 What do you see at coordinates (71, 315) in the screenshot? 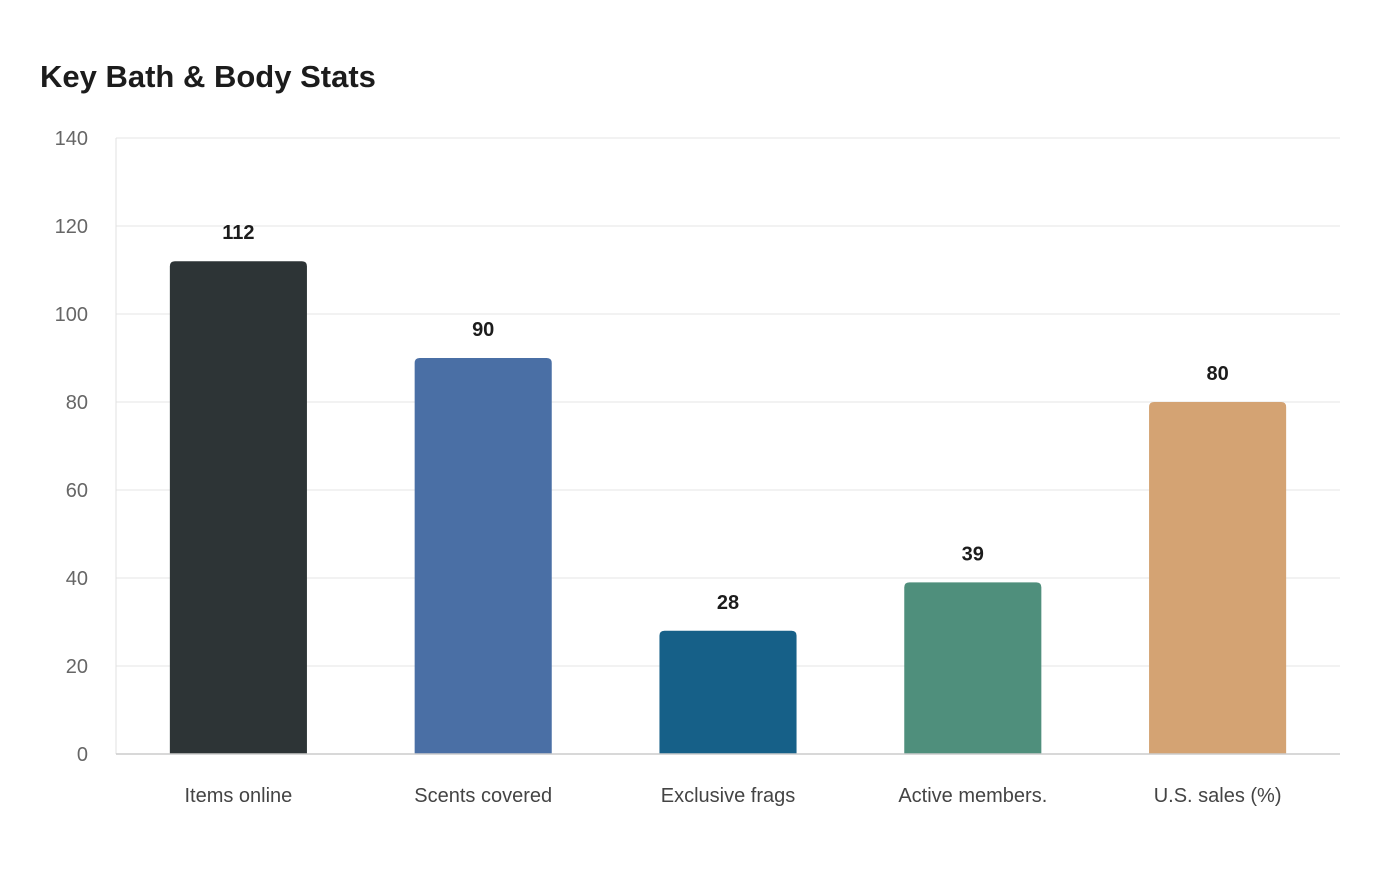
I see `y-tick-label: 100` at bounding box center [71, 315].